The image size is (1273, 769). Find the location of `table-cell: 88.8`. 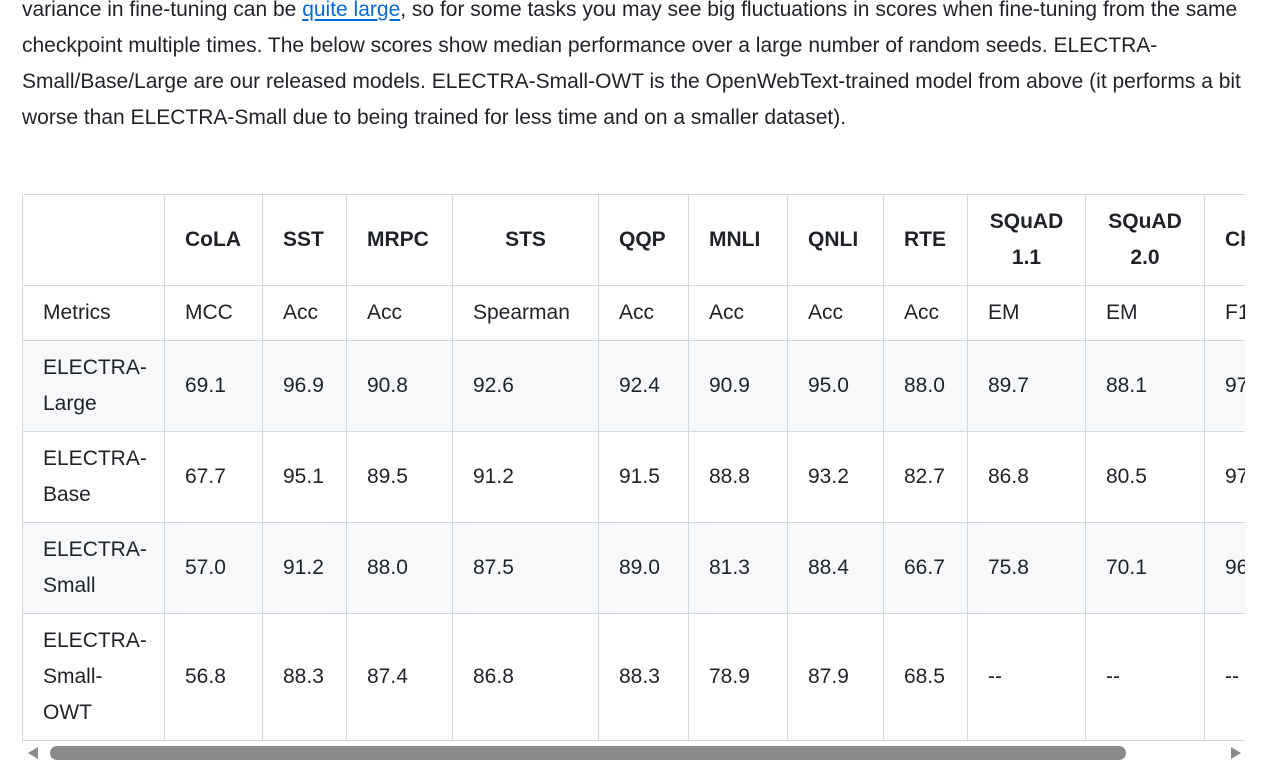

table-cell: 88.8 is located at coordinates (738, 477).